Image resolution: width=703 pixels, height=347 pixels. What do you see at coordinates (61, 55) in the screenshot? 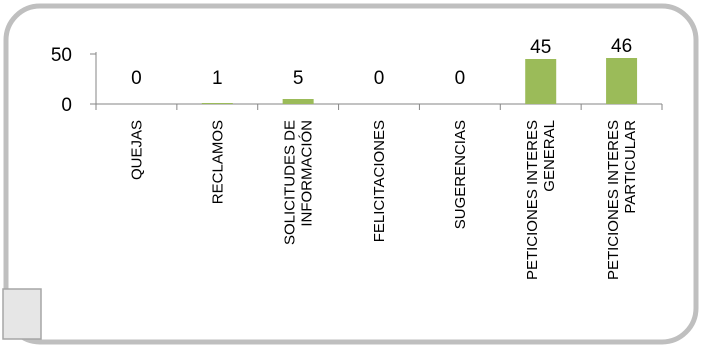
I see `y-tick-label: 50` at bounding box center [61, 55].